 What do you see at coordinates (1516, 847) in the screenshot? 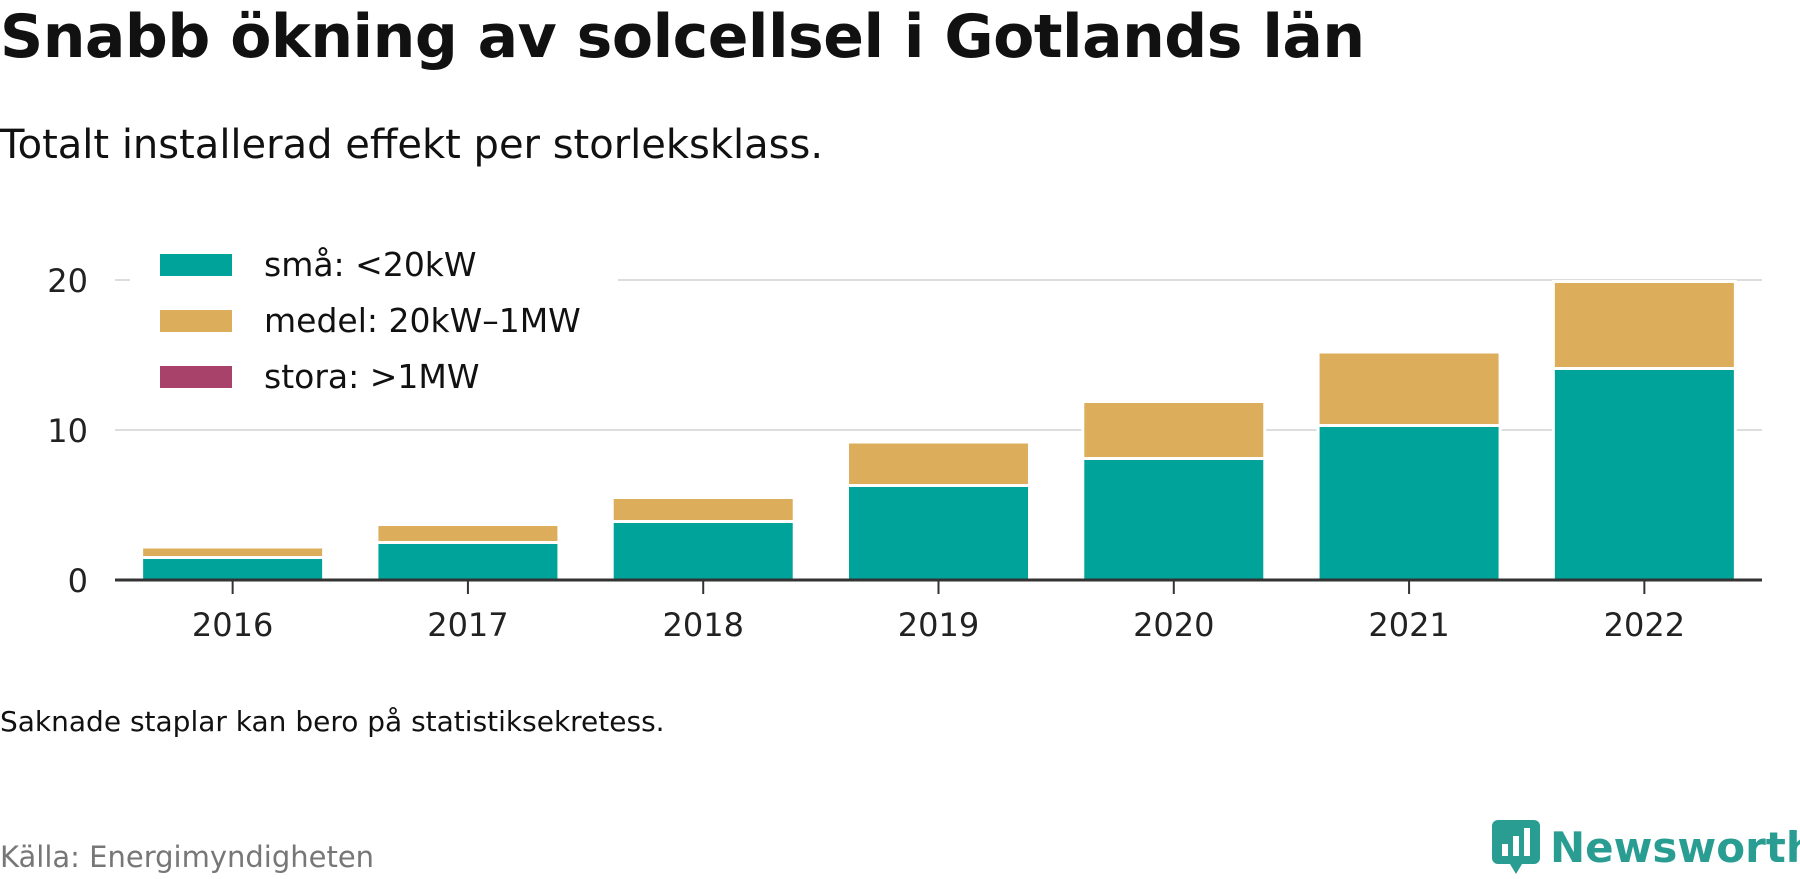
I see `newsworthy-logo-icon` at bounding box center [1516, 847].